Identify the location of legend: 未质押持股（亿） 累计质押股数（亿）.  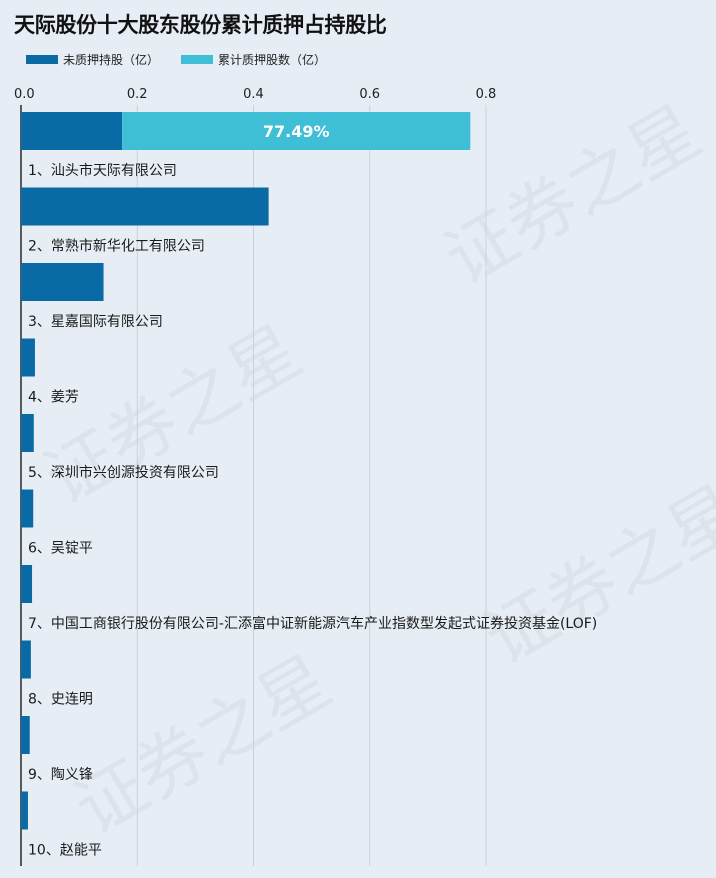
(187, 59).